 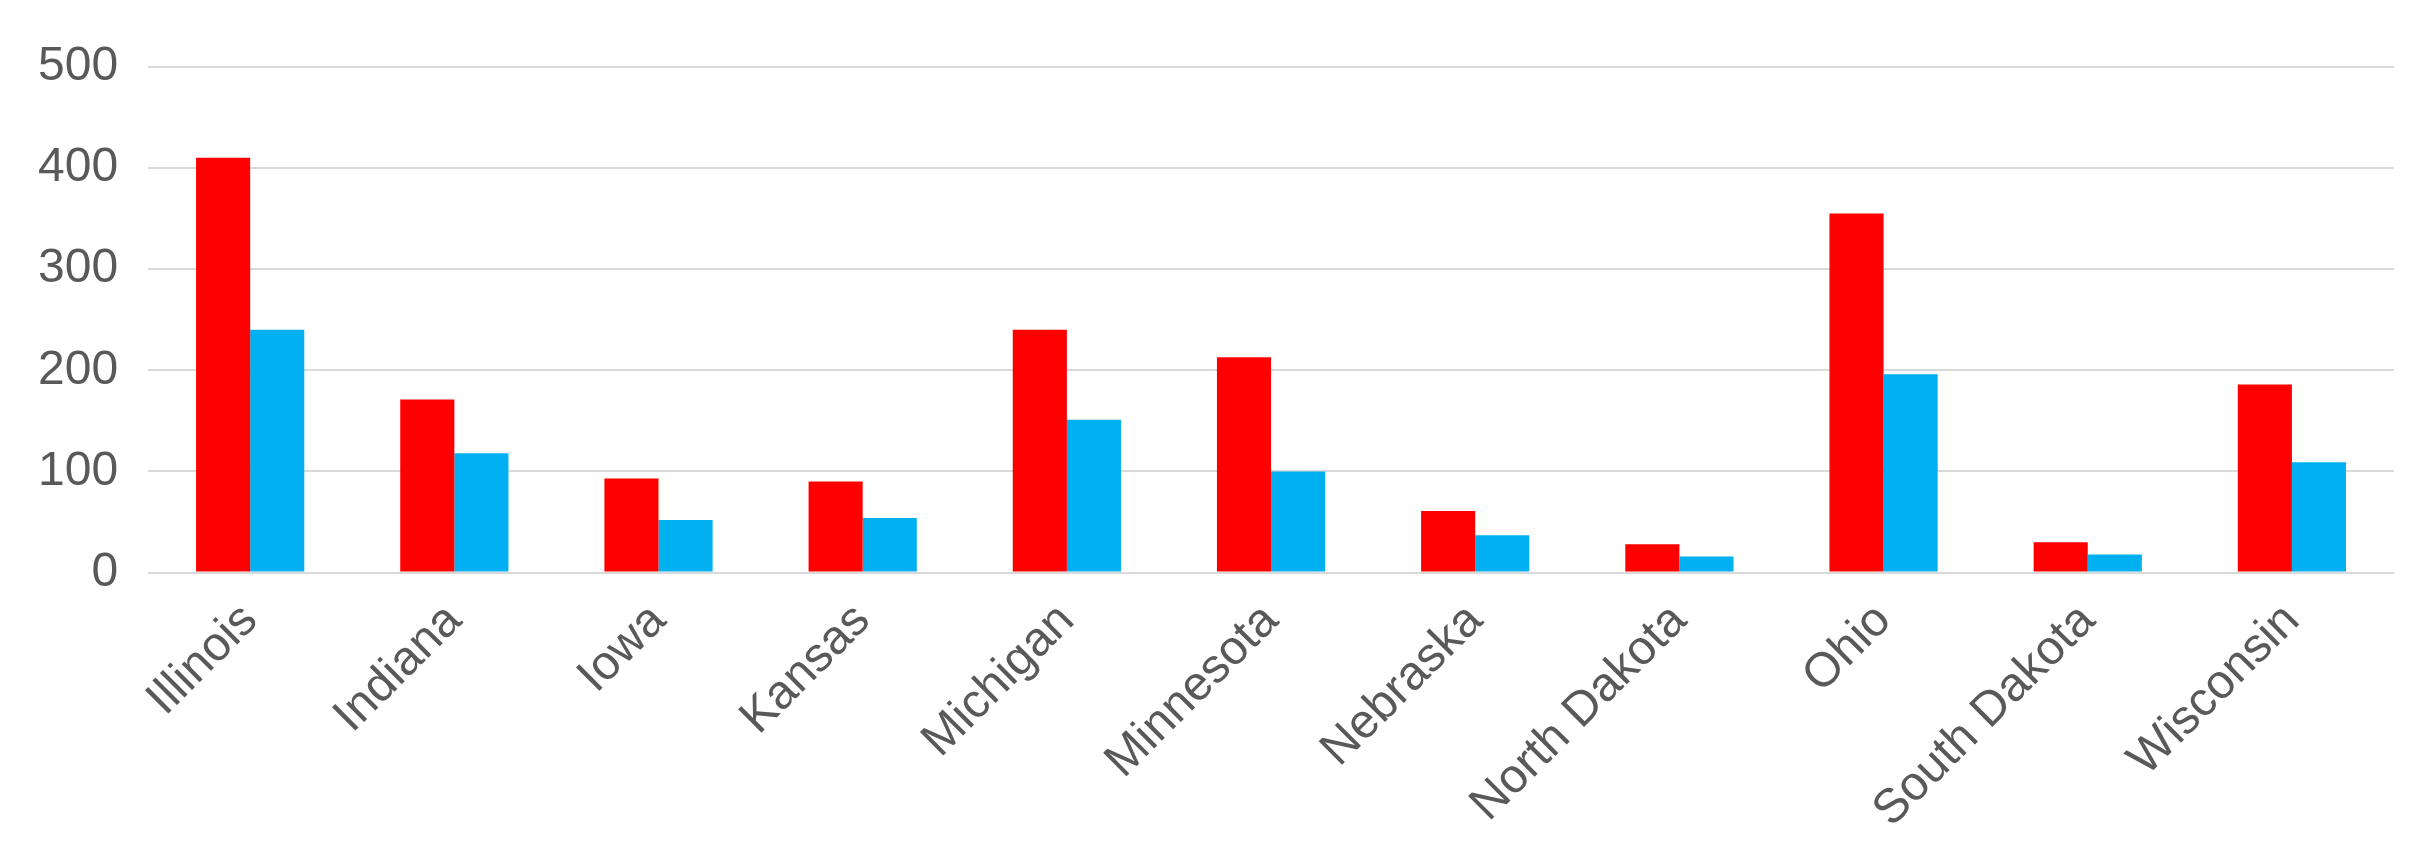 What do you see at coordinates (78, 64) in the screenshot?
I see `y-tick-label: 500` at bounding box center [78, 64].